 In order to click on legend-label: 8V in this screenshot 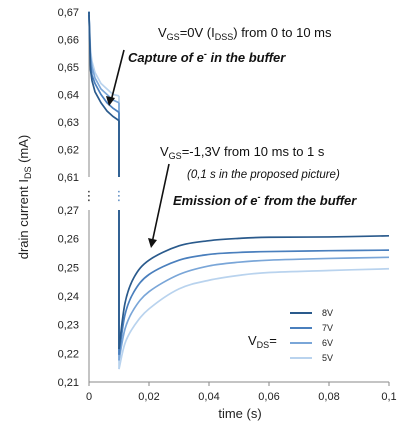, I will do `click(327, 313)`.